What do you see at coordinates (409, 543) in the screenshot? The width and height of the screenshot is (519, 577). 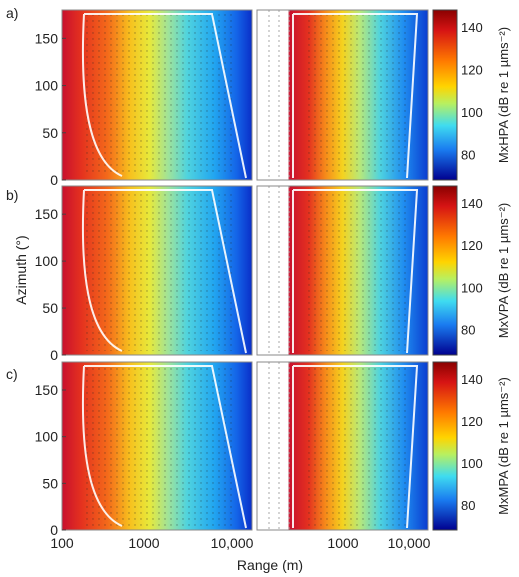 I see `xtick-right-1: 10,000` at bounding box center [409, 543].